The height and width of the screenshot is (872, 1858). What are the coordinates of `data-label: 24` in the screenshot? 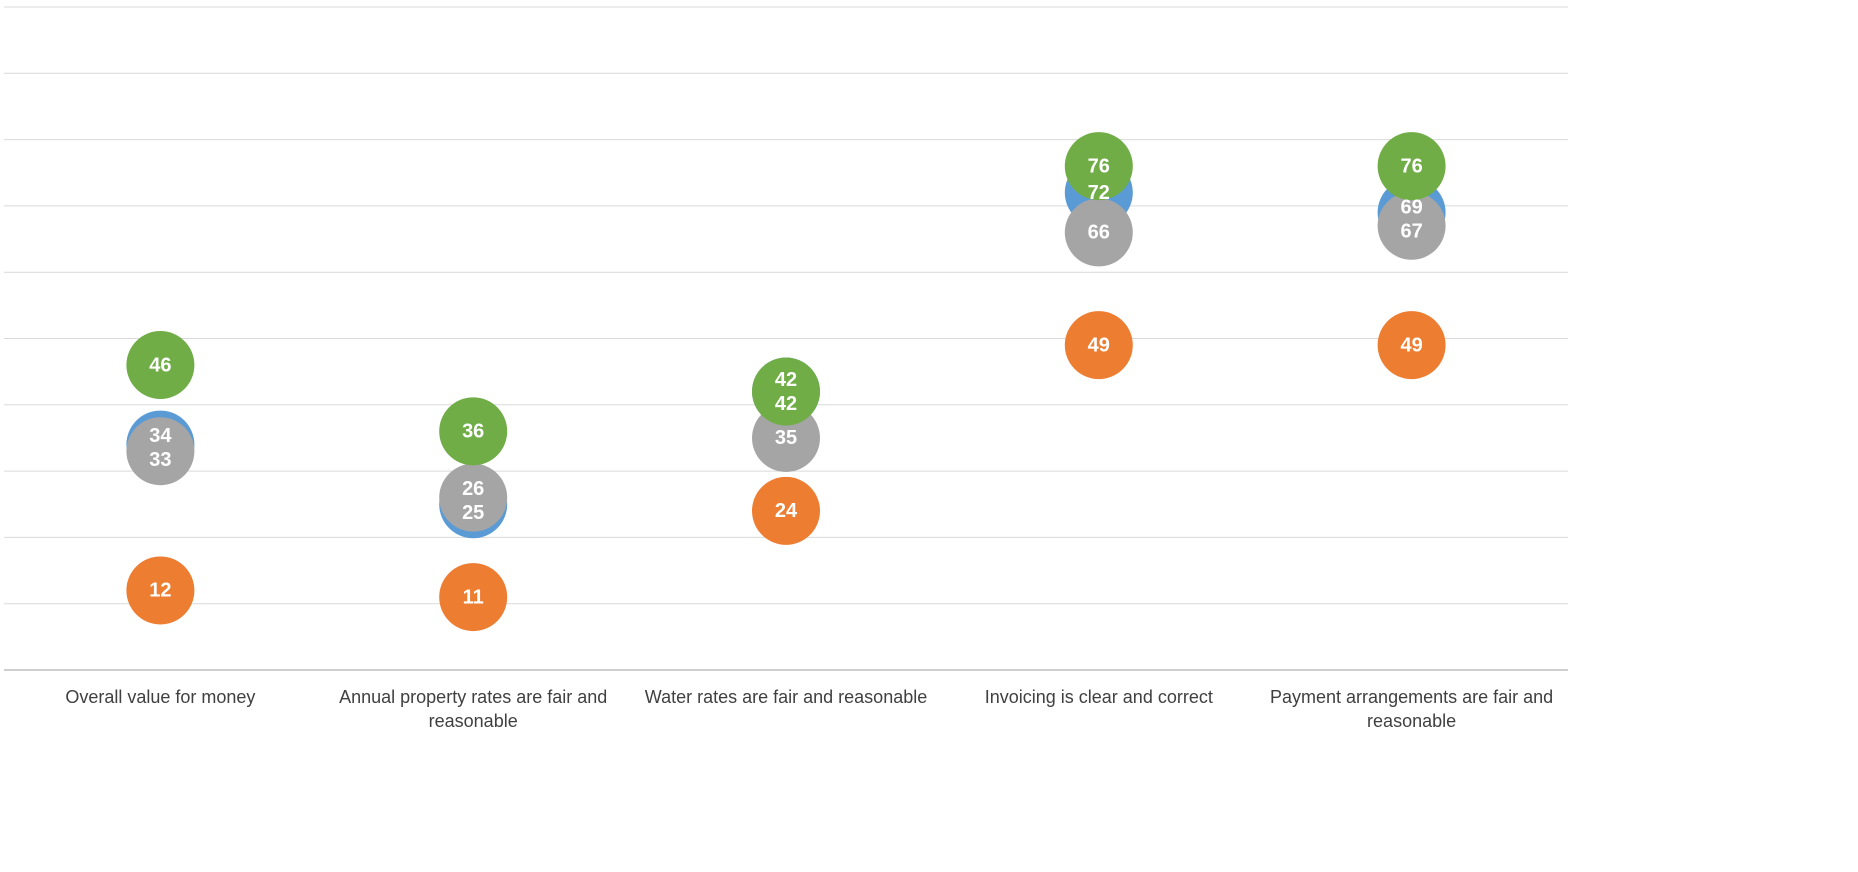 It's located at (786, 511).